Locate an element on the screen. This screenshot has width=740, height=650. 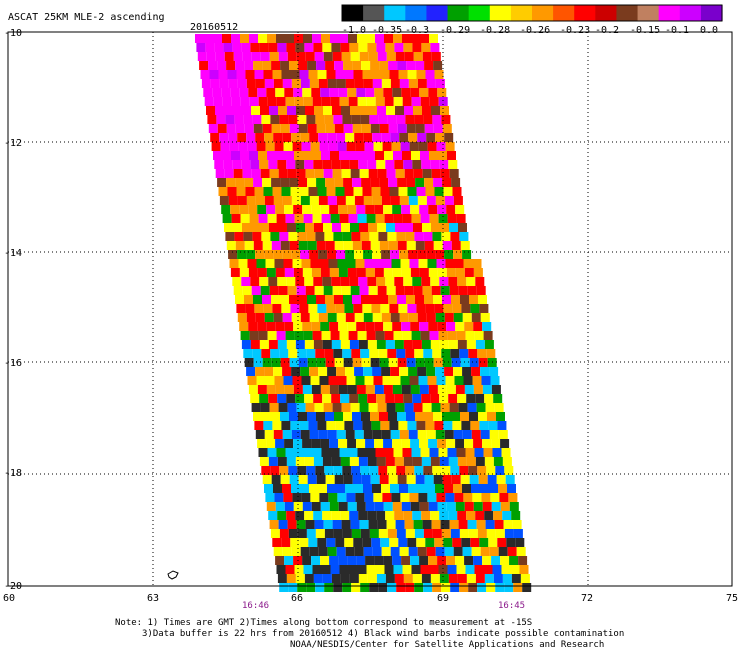
colorbar-swatch is located at coordinates (585, 13).